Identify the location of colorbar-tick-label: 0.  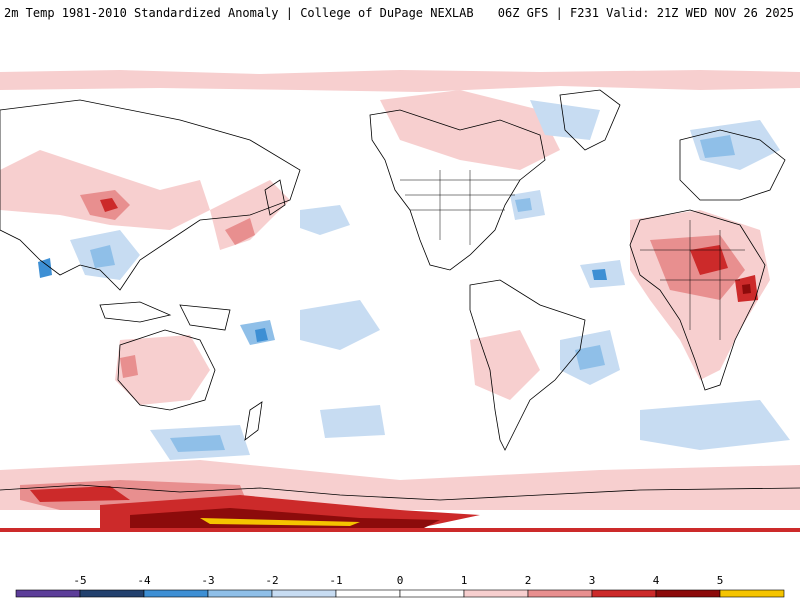
(400, 580).